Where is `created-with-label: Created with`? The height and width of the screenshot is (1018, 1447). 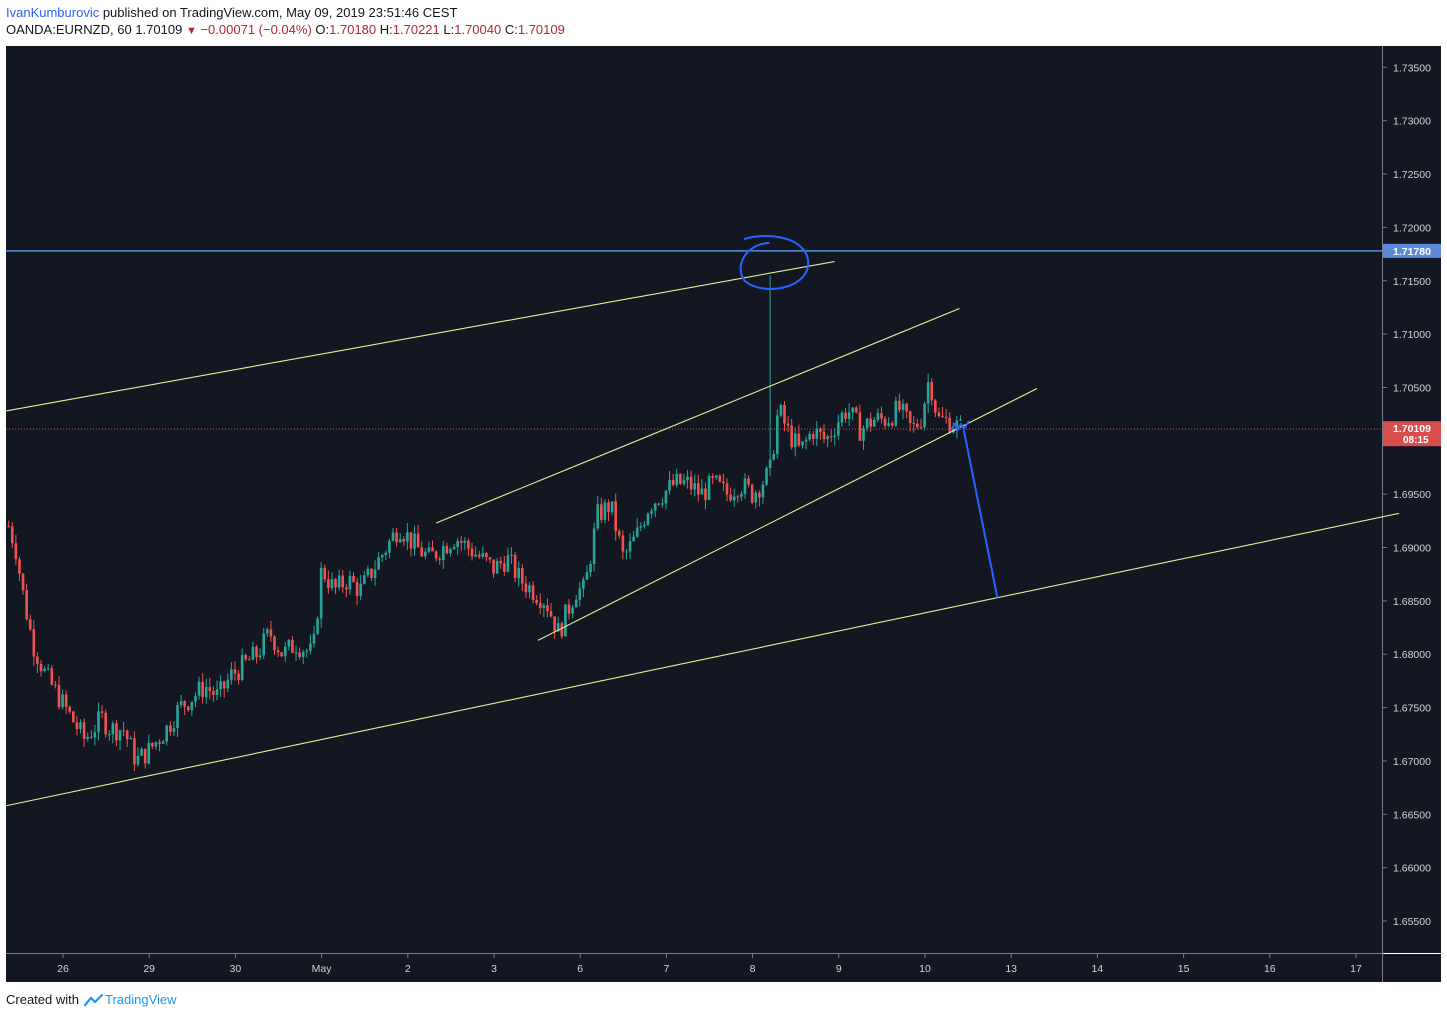
created-with-label: Created with is located at coordinates (42, 999).